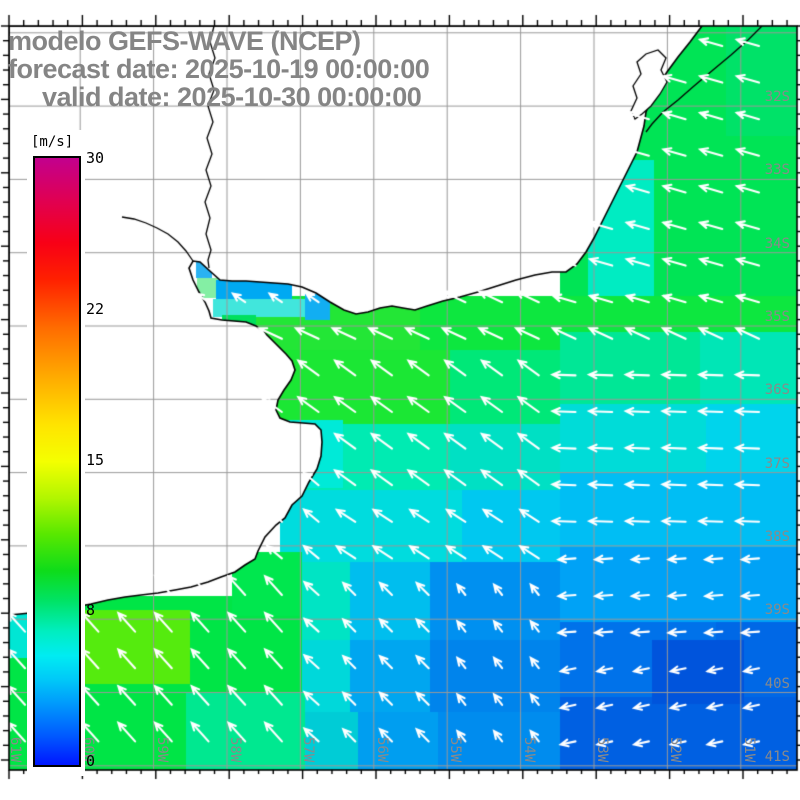 The image size is (800, 800). Describe the element at coordinates (95, 158) in the screenshot. I see `colorbar-tick-label: 30` at that location.